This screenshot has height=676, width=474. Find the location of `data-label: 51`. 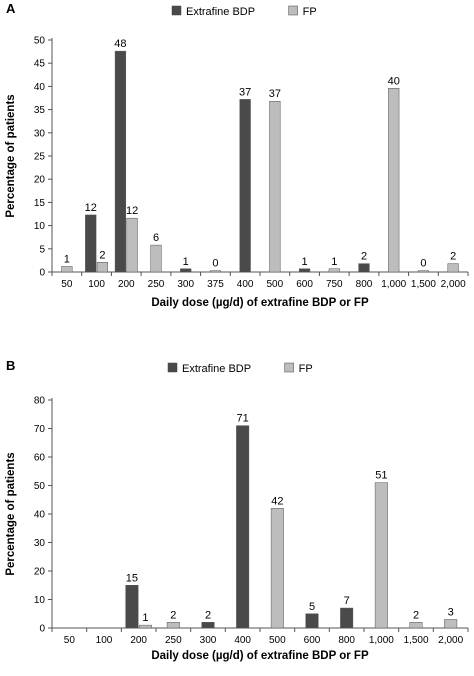

data-label: 51 is located at coordinates (381, 476).